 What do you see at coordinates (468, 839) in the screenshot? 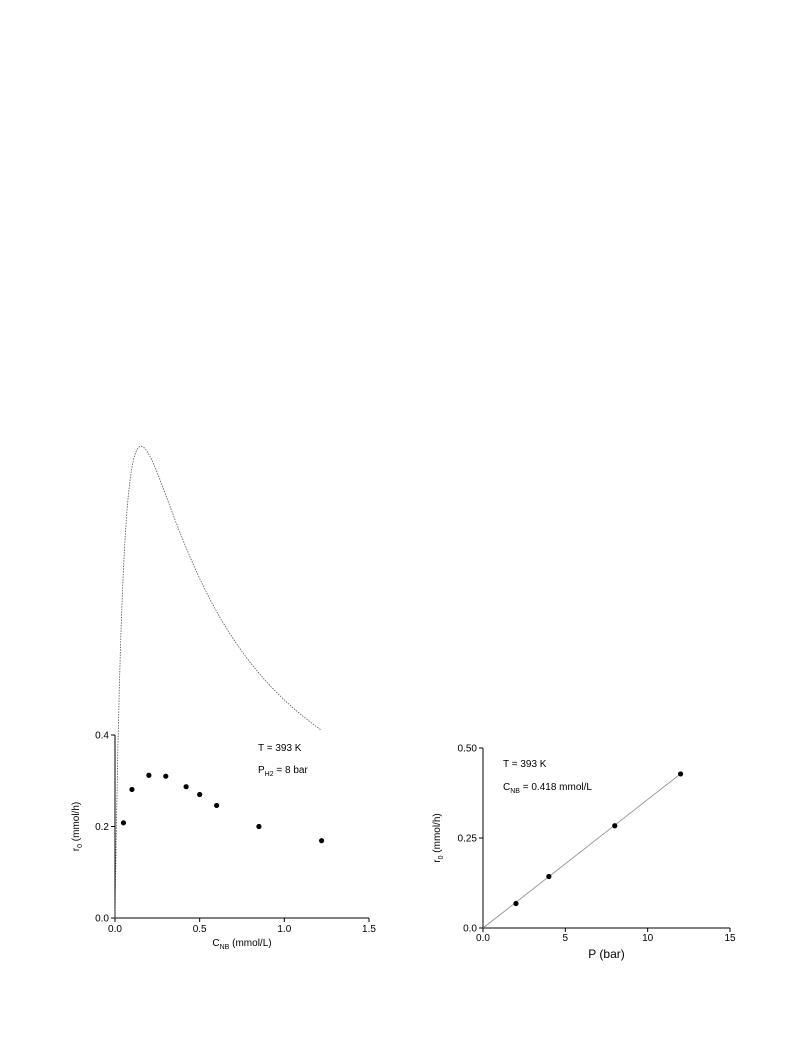
I see `y-tick-label: 0.25` at bounding box center [468, 839].